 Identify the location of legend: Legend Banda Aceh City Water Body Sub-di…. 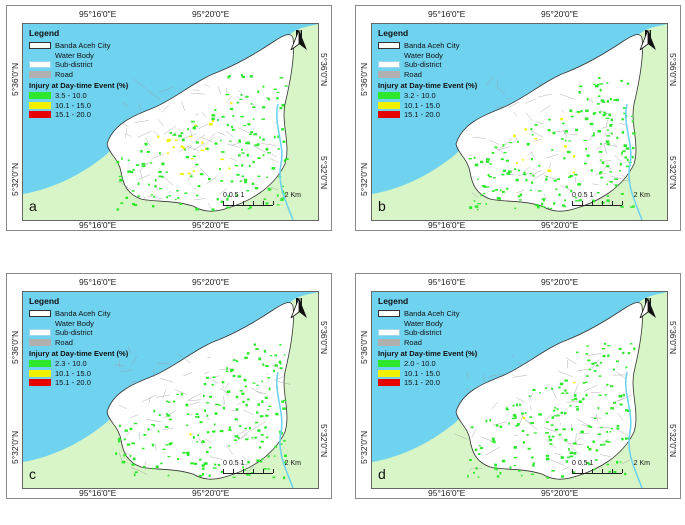
(78, 342).